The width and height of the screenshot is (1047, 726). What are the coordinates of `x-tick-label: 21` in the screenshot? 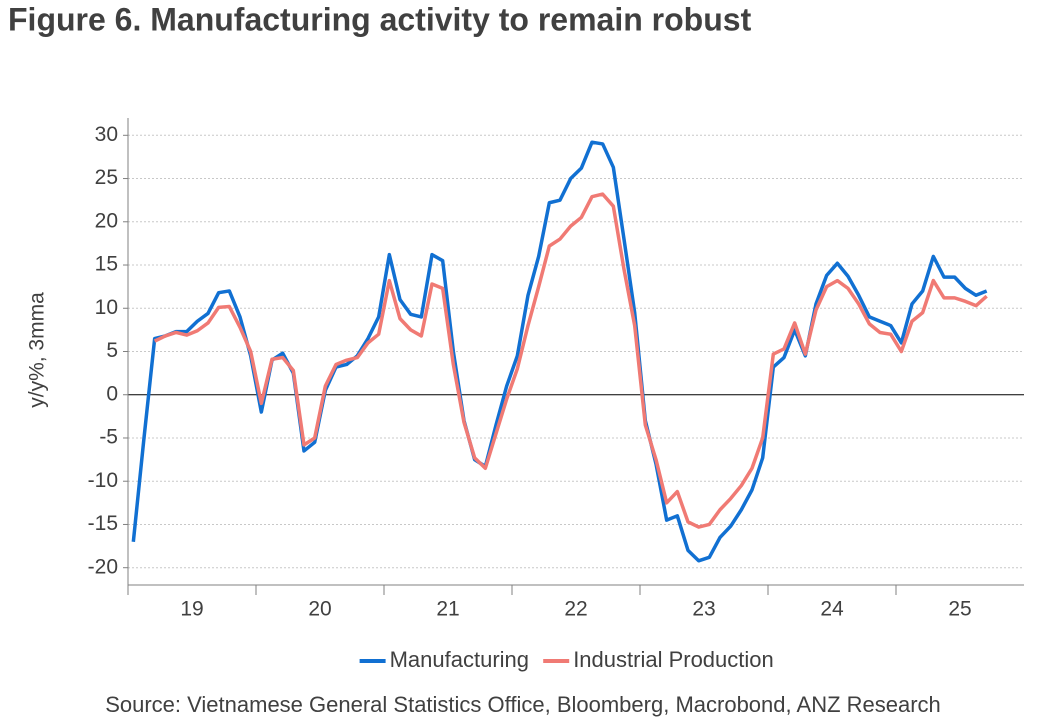 It's located at (447, 609).